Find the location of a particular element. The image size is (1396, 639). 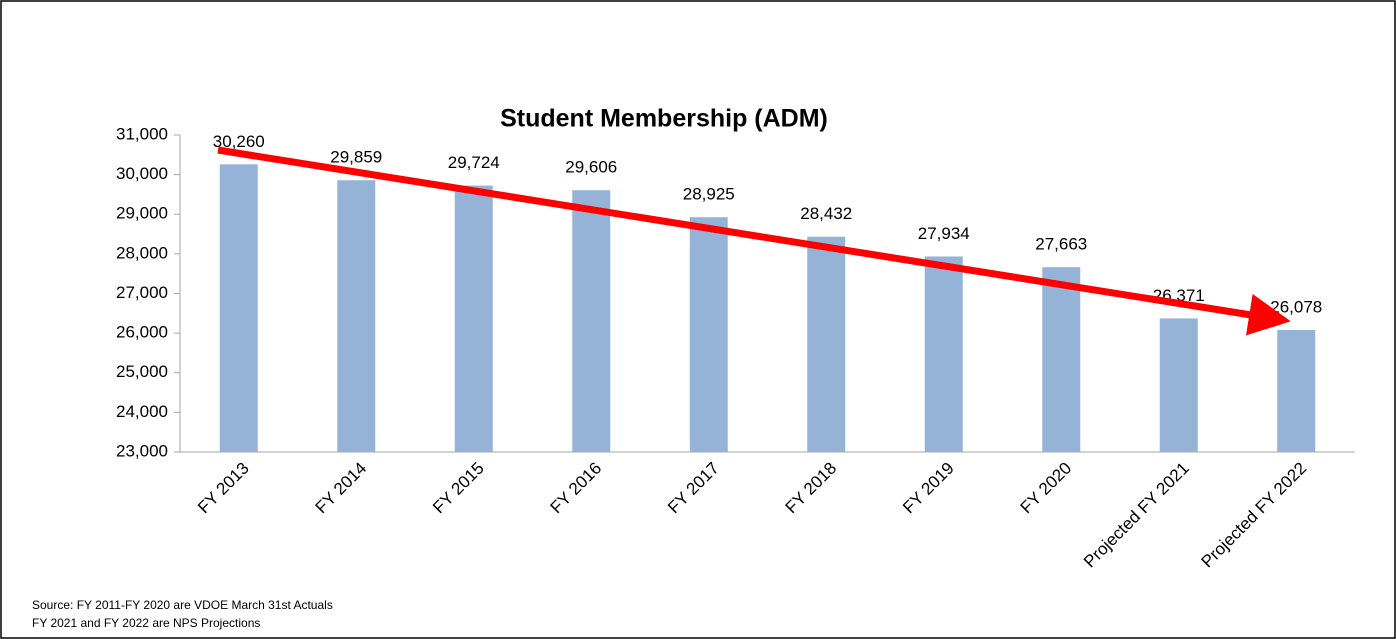

y-tick-label: 24,000 is located at coordinates (142, 411).